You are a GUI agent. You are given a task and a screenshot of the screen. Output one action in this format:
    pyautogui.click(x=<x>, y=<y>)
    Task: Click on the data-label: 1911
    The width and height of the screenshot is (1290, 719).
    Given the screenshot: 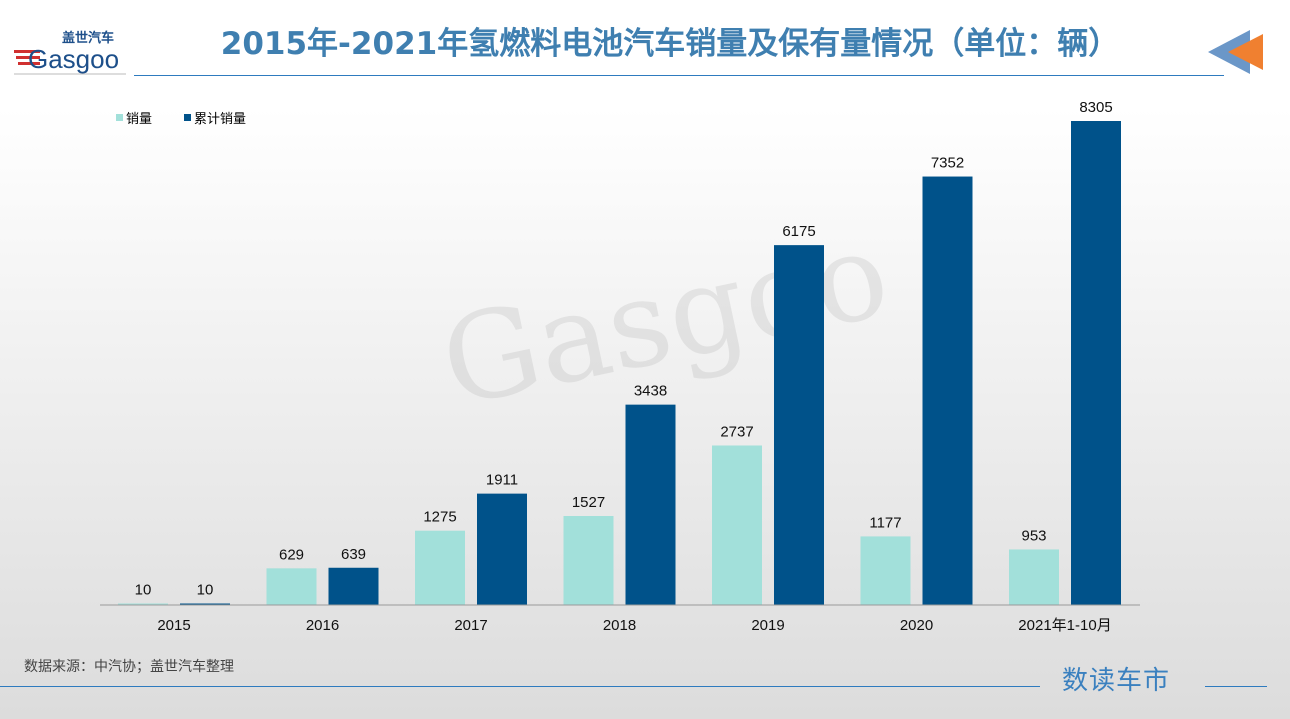 What is the action you would take?
    pyautogui.click(x=502, y=480)
    